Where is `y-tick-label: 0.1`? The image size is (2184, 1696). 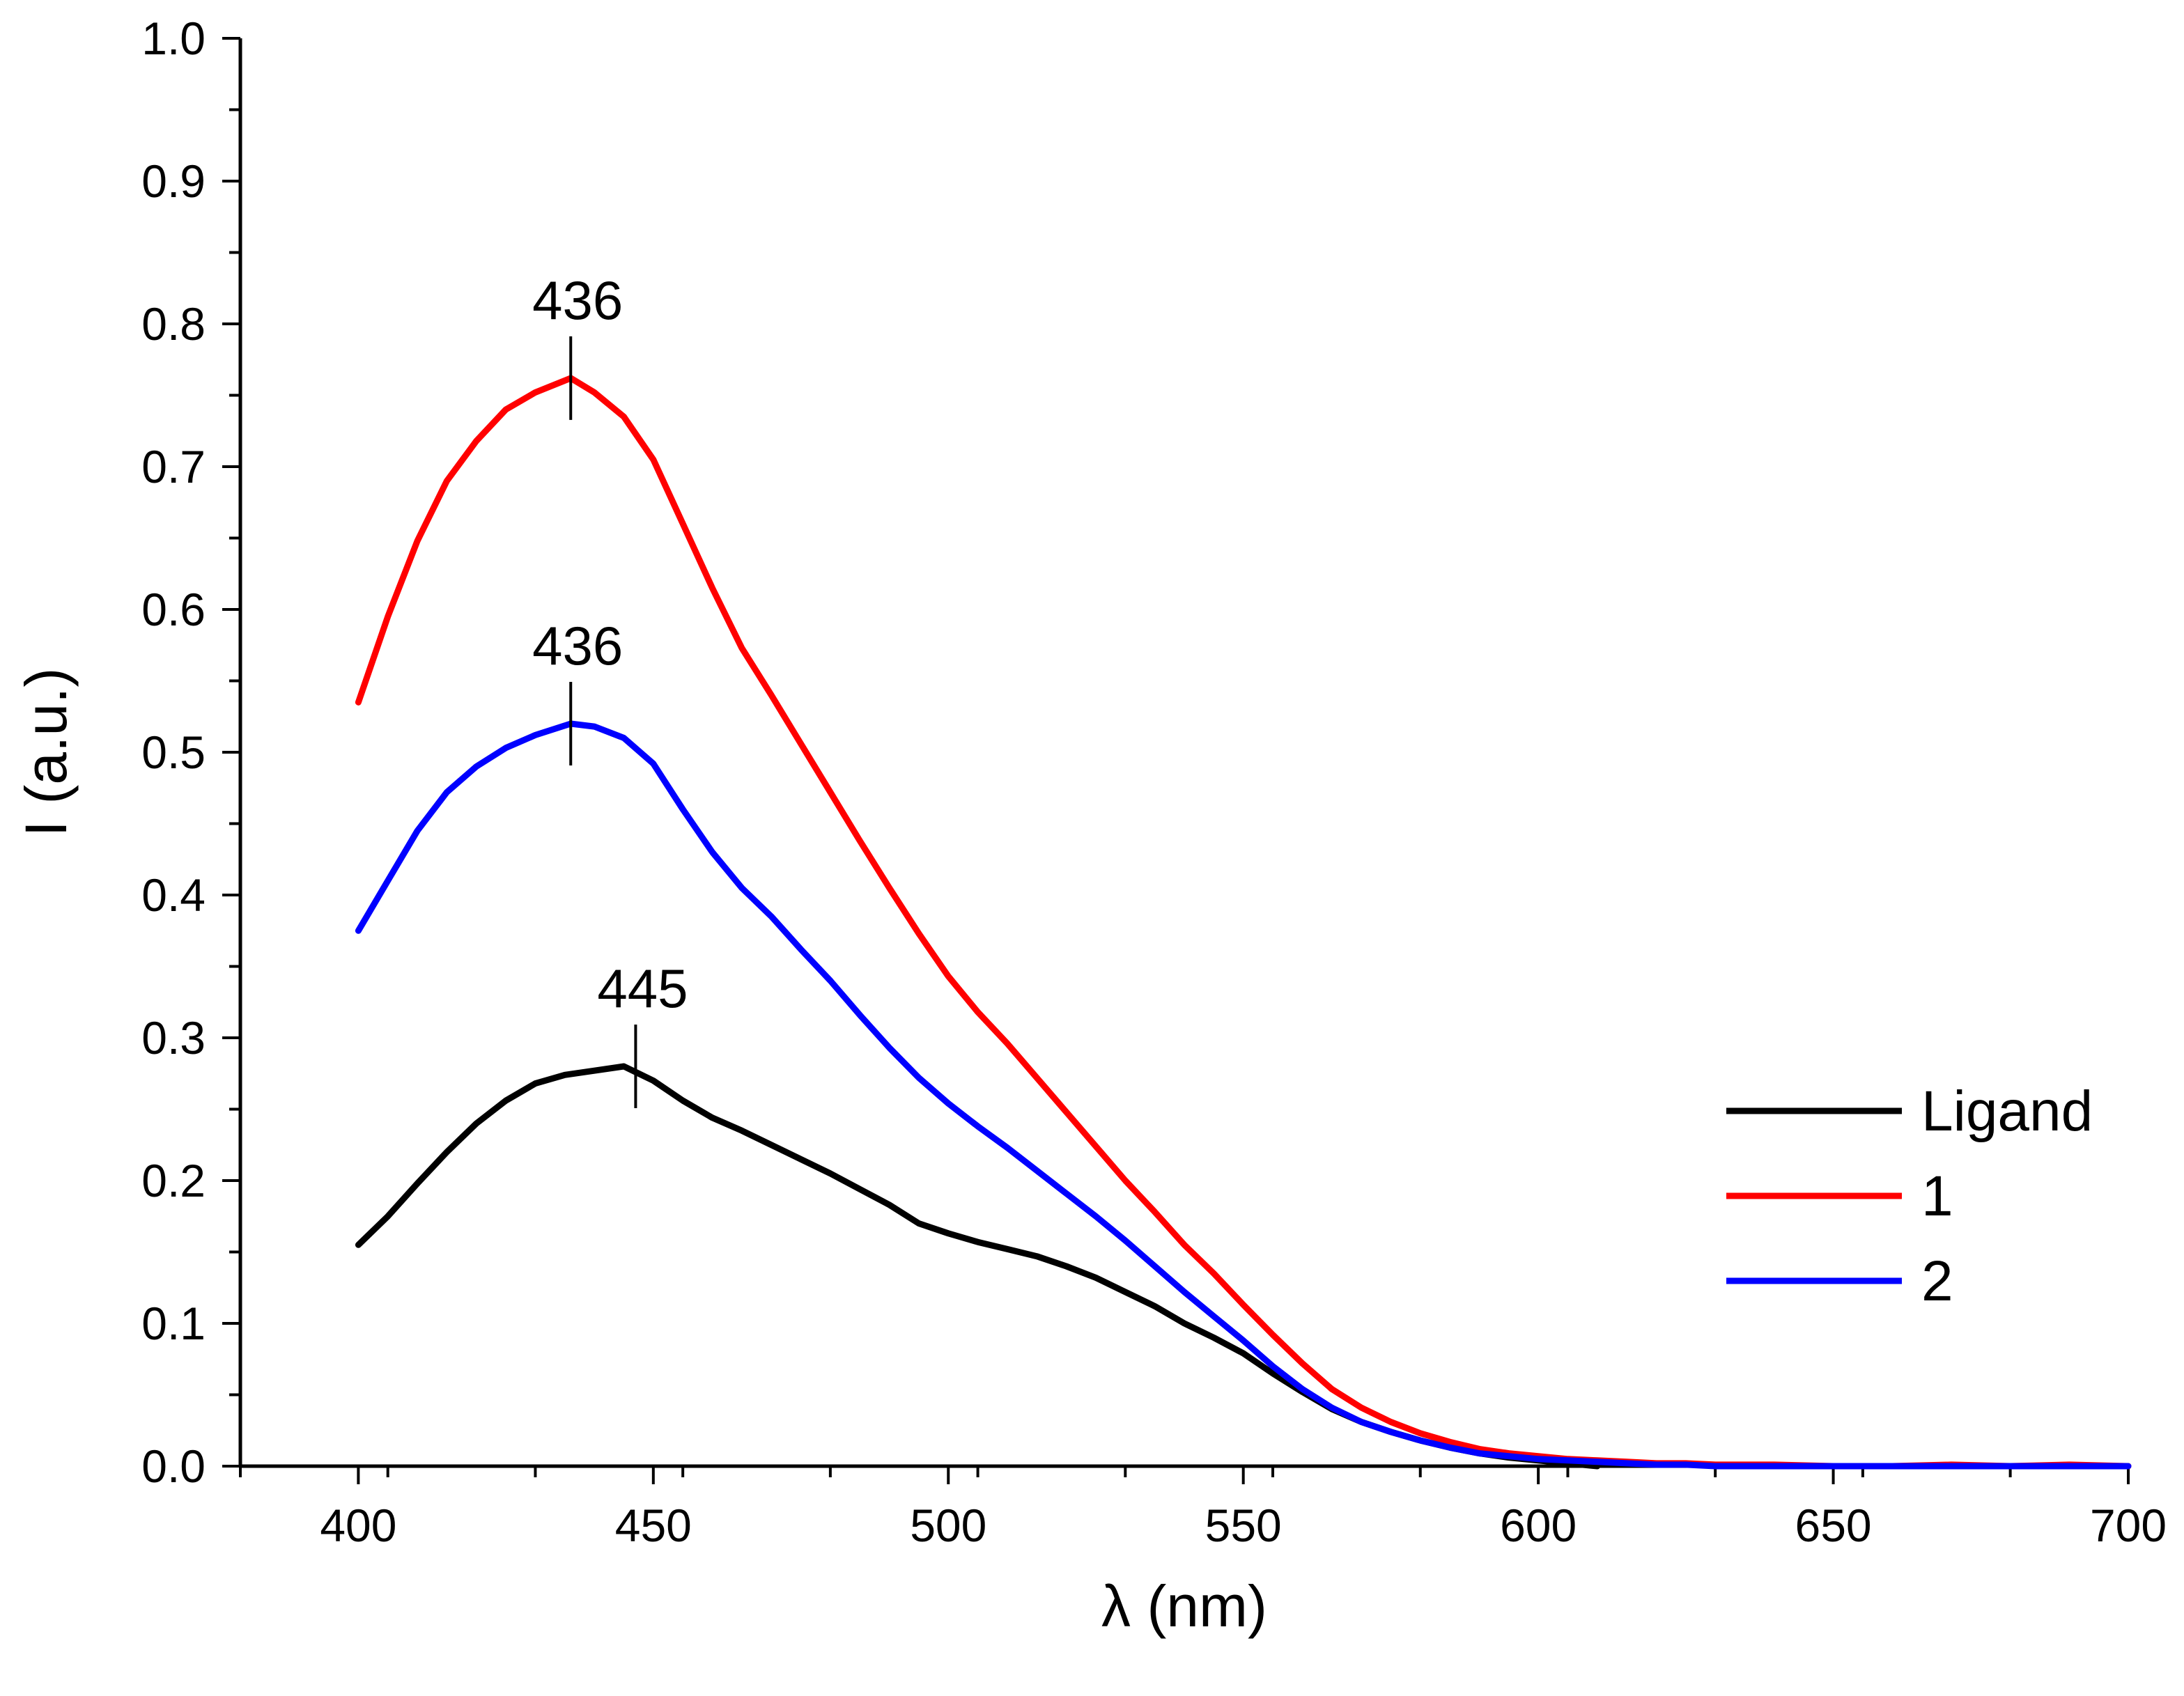 y-tick-label: 0.1 is located at coordinates (173, 1323).